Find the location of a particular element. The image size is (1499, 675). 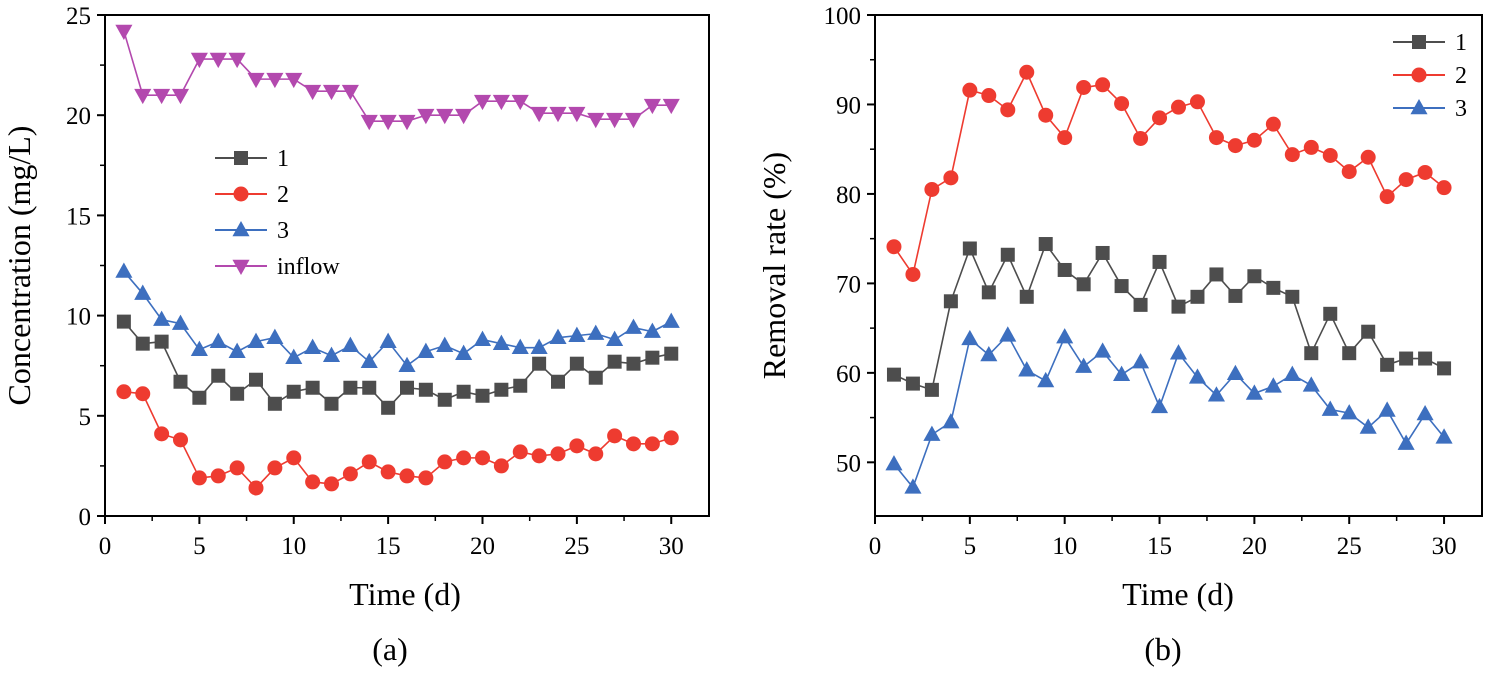

legend: 1 2 3 is located at coordinates (1430, 76).